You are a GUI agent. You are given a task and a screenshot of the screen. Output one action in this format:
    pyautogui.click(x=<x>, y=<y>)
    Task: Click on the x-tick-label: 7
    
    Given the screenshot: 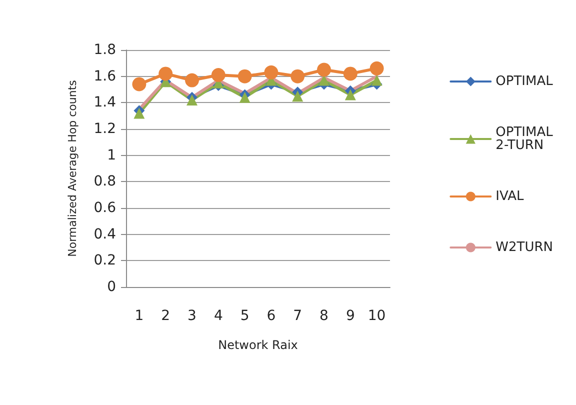 What is the action you would take?
    pyautogui.click(x=297, y=316)
    